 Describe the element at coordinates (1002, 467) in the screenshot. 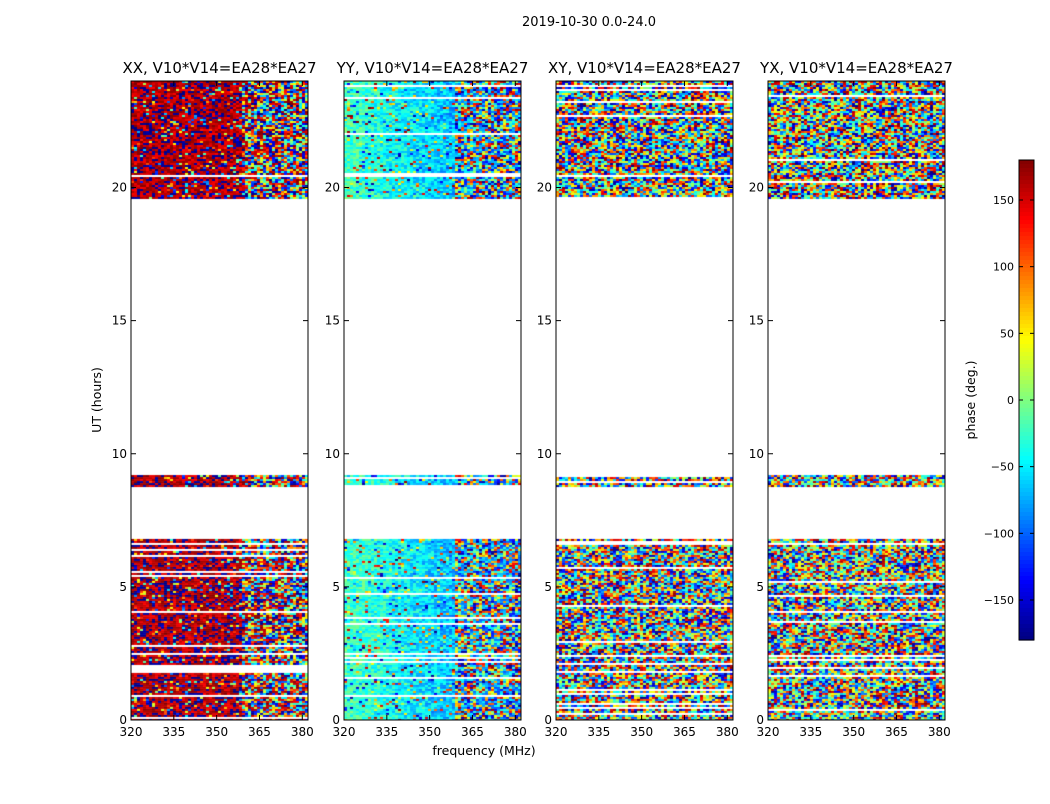

I see `colorbar-tick-label: −50` at that location.